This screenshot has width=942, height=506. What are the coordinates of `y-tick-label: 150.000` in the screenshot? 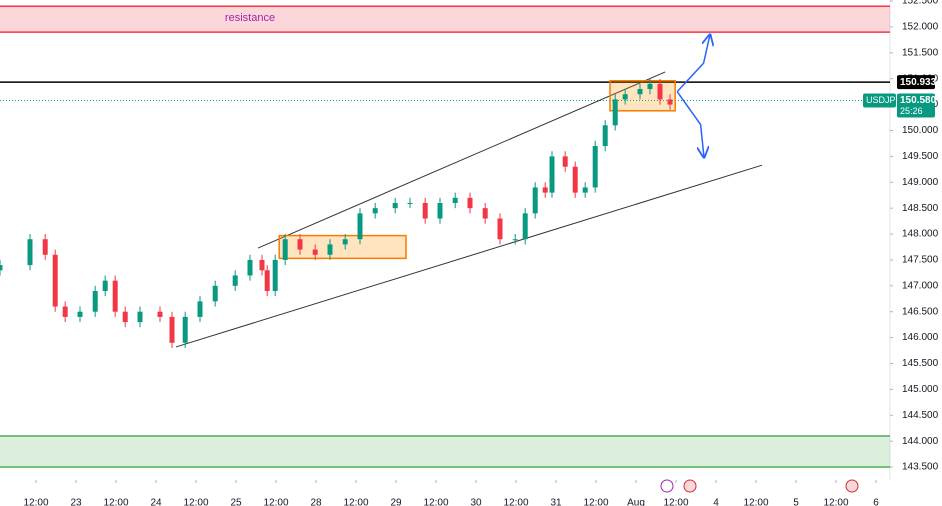 It's located at (920, 130).